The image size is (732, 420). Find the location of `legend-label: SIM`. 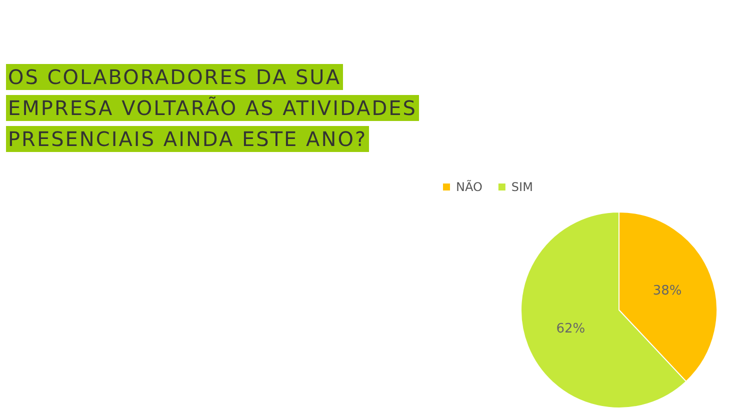

legend-label: SIM is located at coordinates (522, 187).